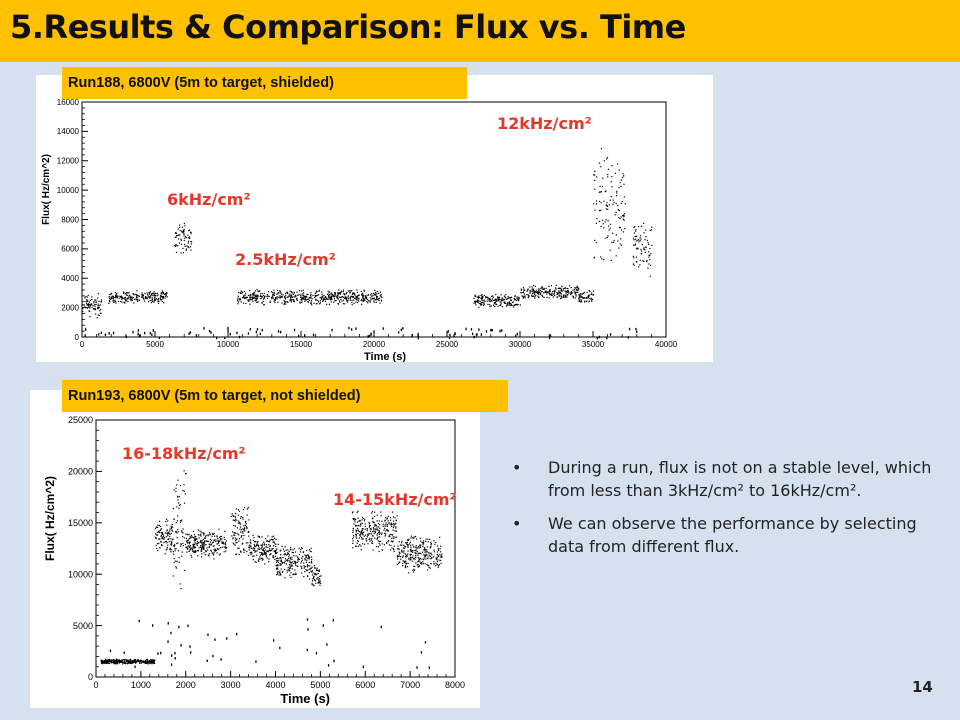  Describe the element at coordinates (609, 204) in the screenshot. I see `data-segment` at that location.